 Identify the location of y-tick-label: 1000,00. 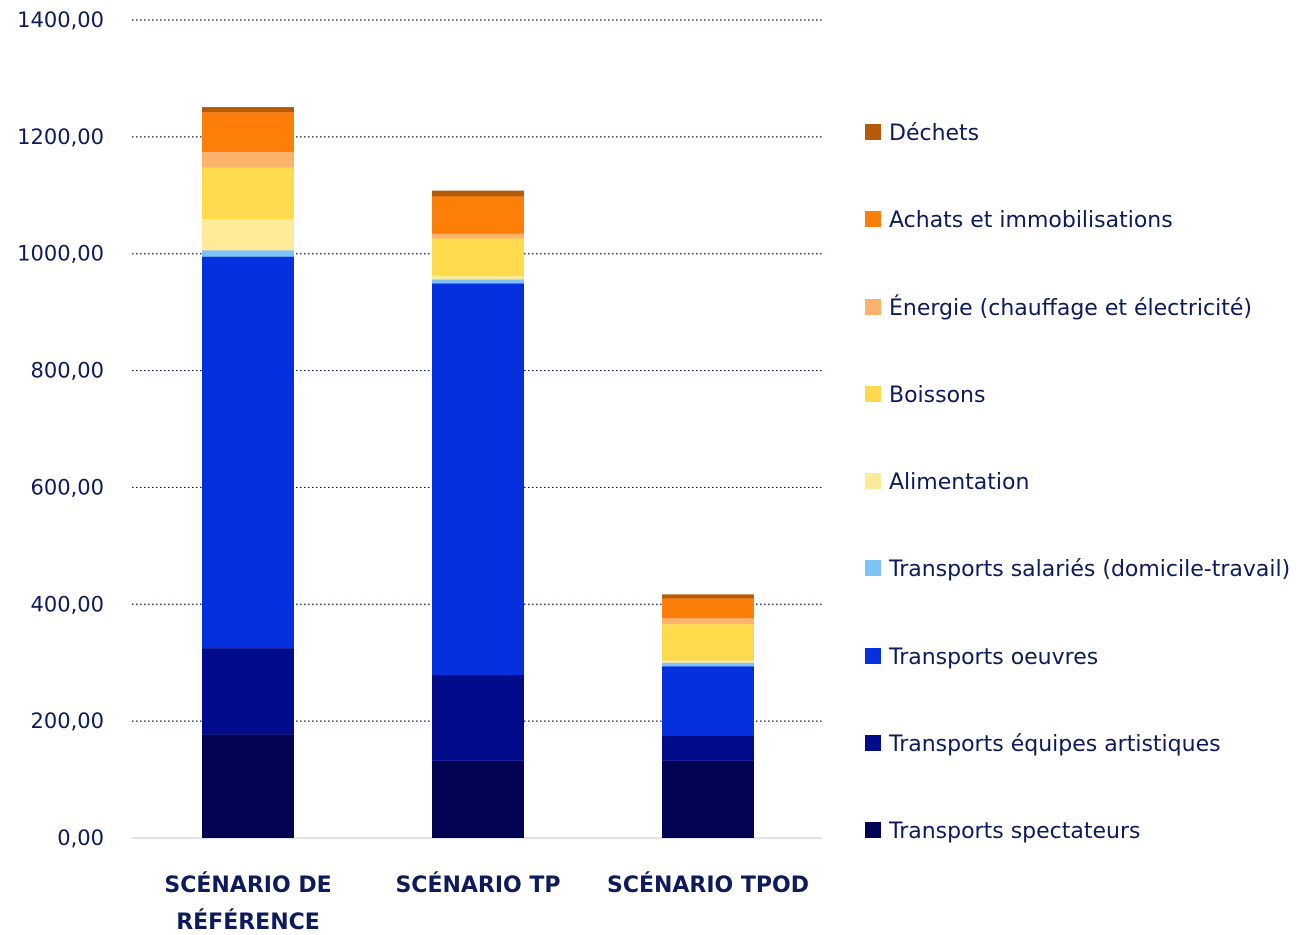
(60, 254).